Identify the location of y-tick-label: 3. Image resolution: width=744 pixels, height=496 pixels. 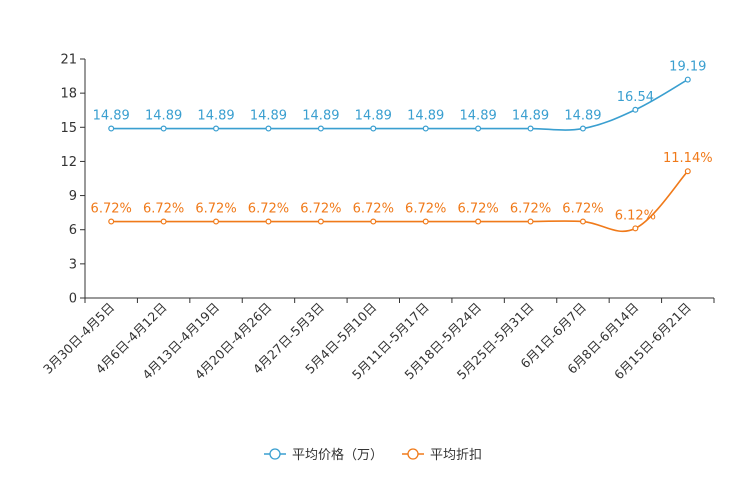
(73, 264).